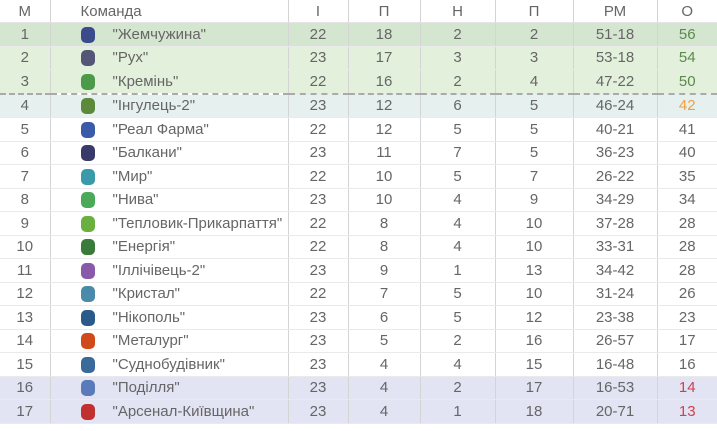 The image size is (717, 431). Describe the element at coordinates (317, 11) in the screenshot. I see `header-played: І` at that location.